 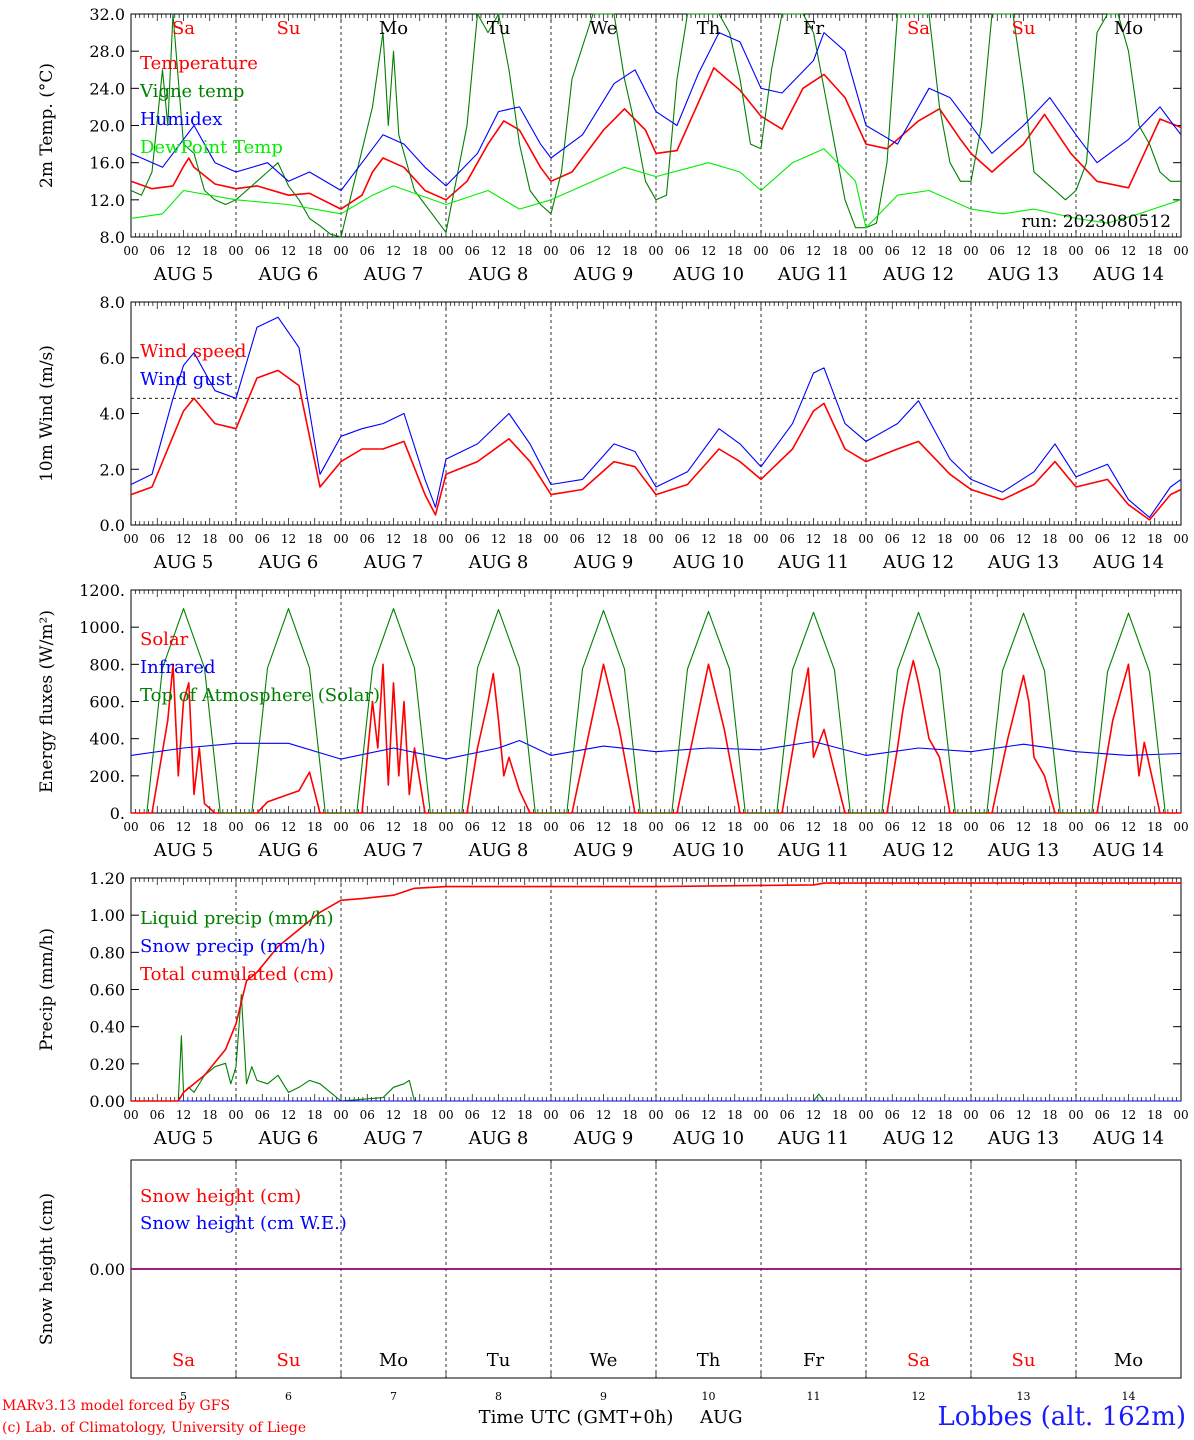 I want to click on legend-entry: Wind gust, so click(x=186, y=379).